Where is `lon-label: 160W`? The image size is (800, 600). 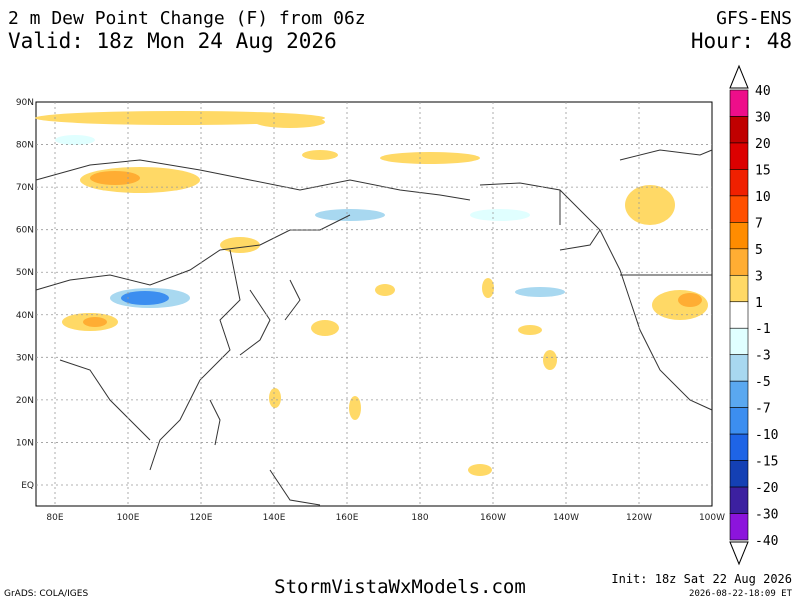 lon-label: 160W is located at coordinates (493, 518).